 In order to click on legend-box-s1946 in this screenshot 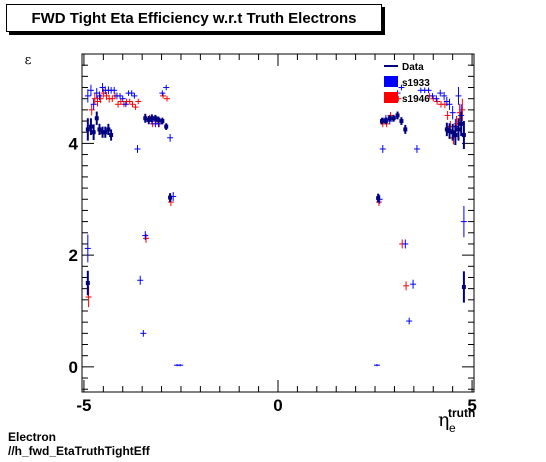, I will do `click(391, 97)`.